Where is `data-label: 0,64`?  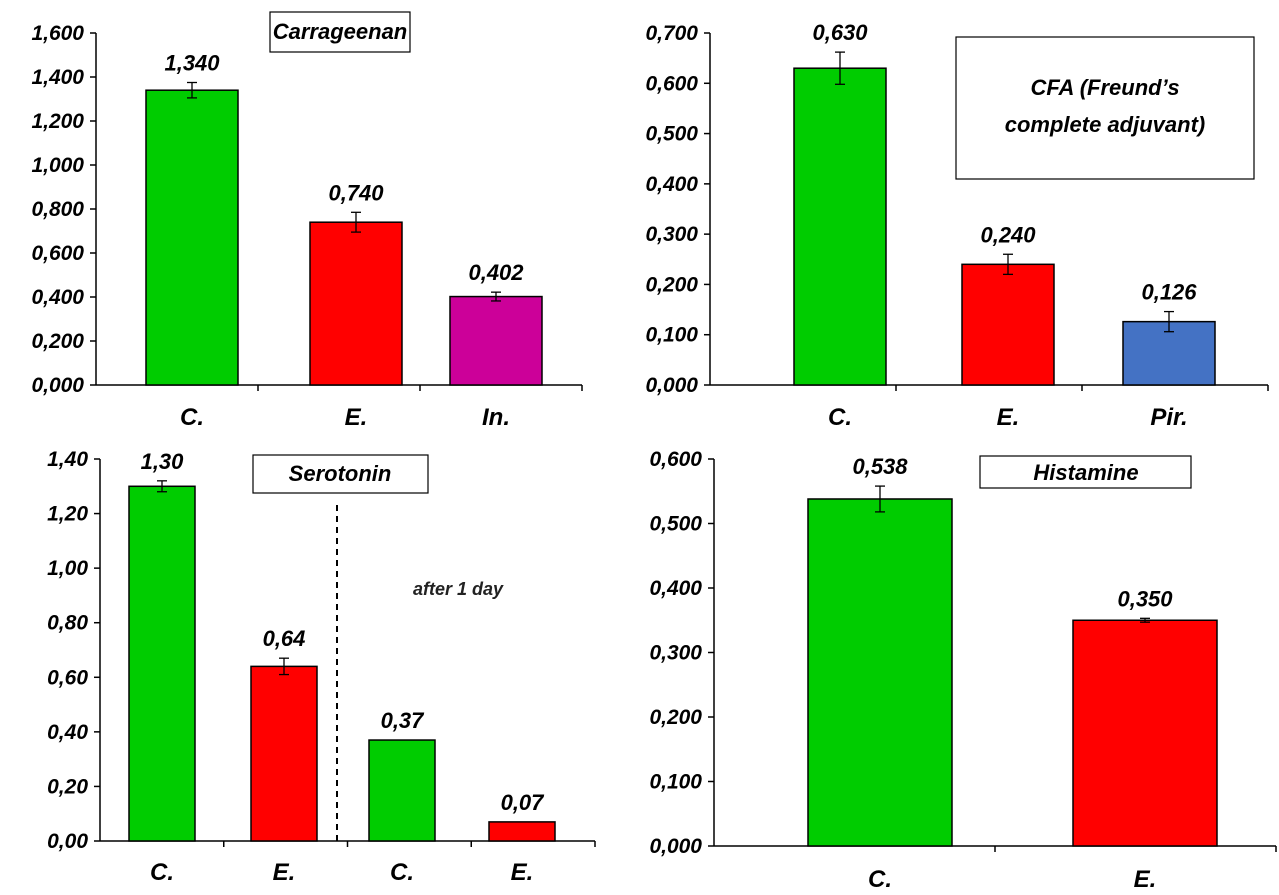 data-label: 0,64 is located at coordinates (284, 638).